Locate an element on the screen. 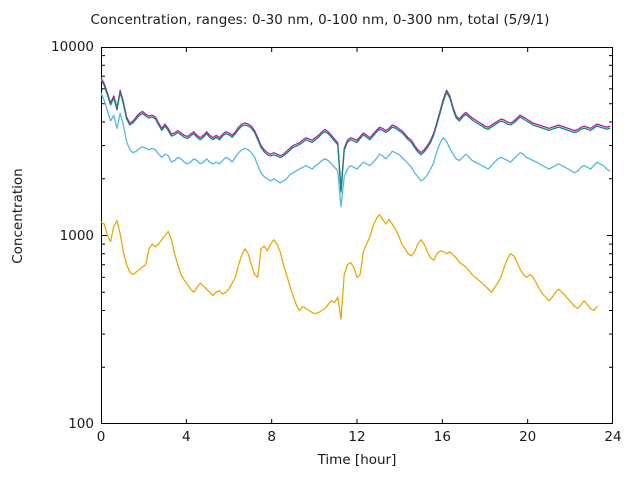 The width and height of the screenshot is (640, 480). x-tick-label: 8 is located at coordinates (271, 437).